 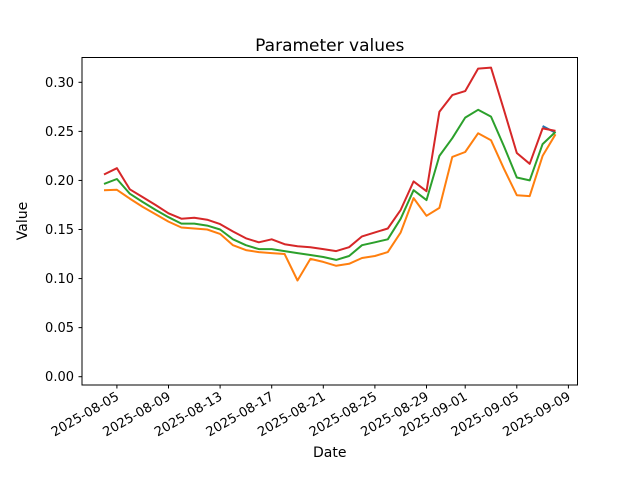 What do you see at coordinates (59, 328) in the screenshot?
I see `y-tick-label: 0.05` at bounding box center [59, 328].